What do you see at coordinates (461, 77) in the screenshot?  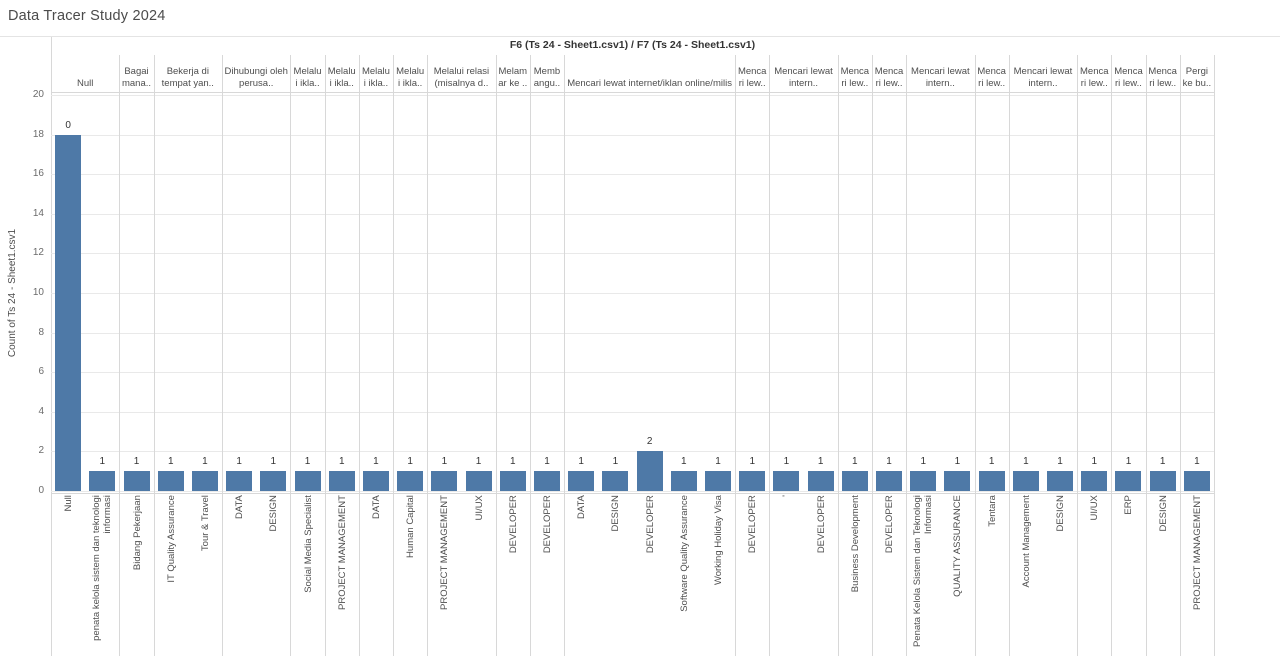 I see `column-group-header: Melalui relasi (misalnya d..` at bounding box center [461, 77].